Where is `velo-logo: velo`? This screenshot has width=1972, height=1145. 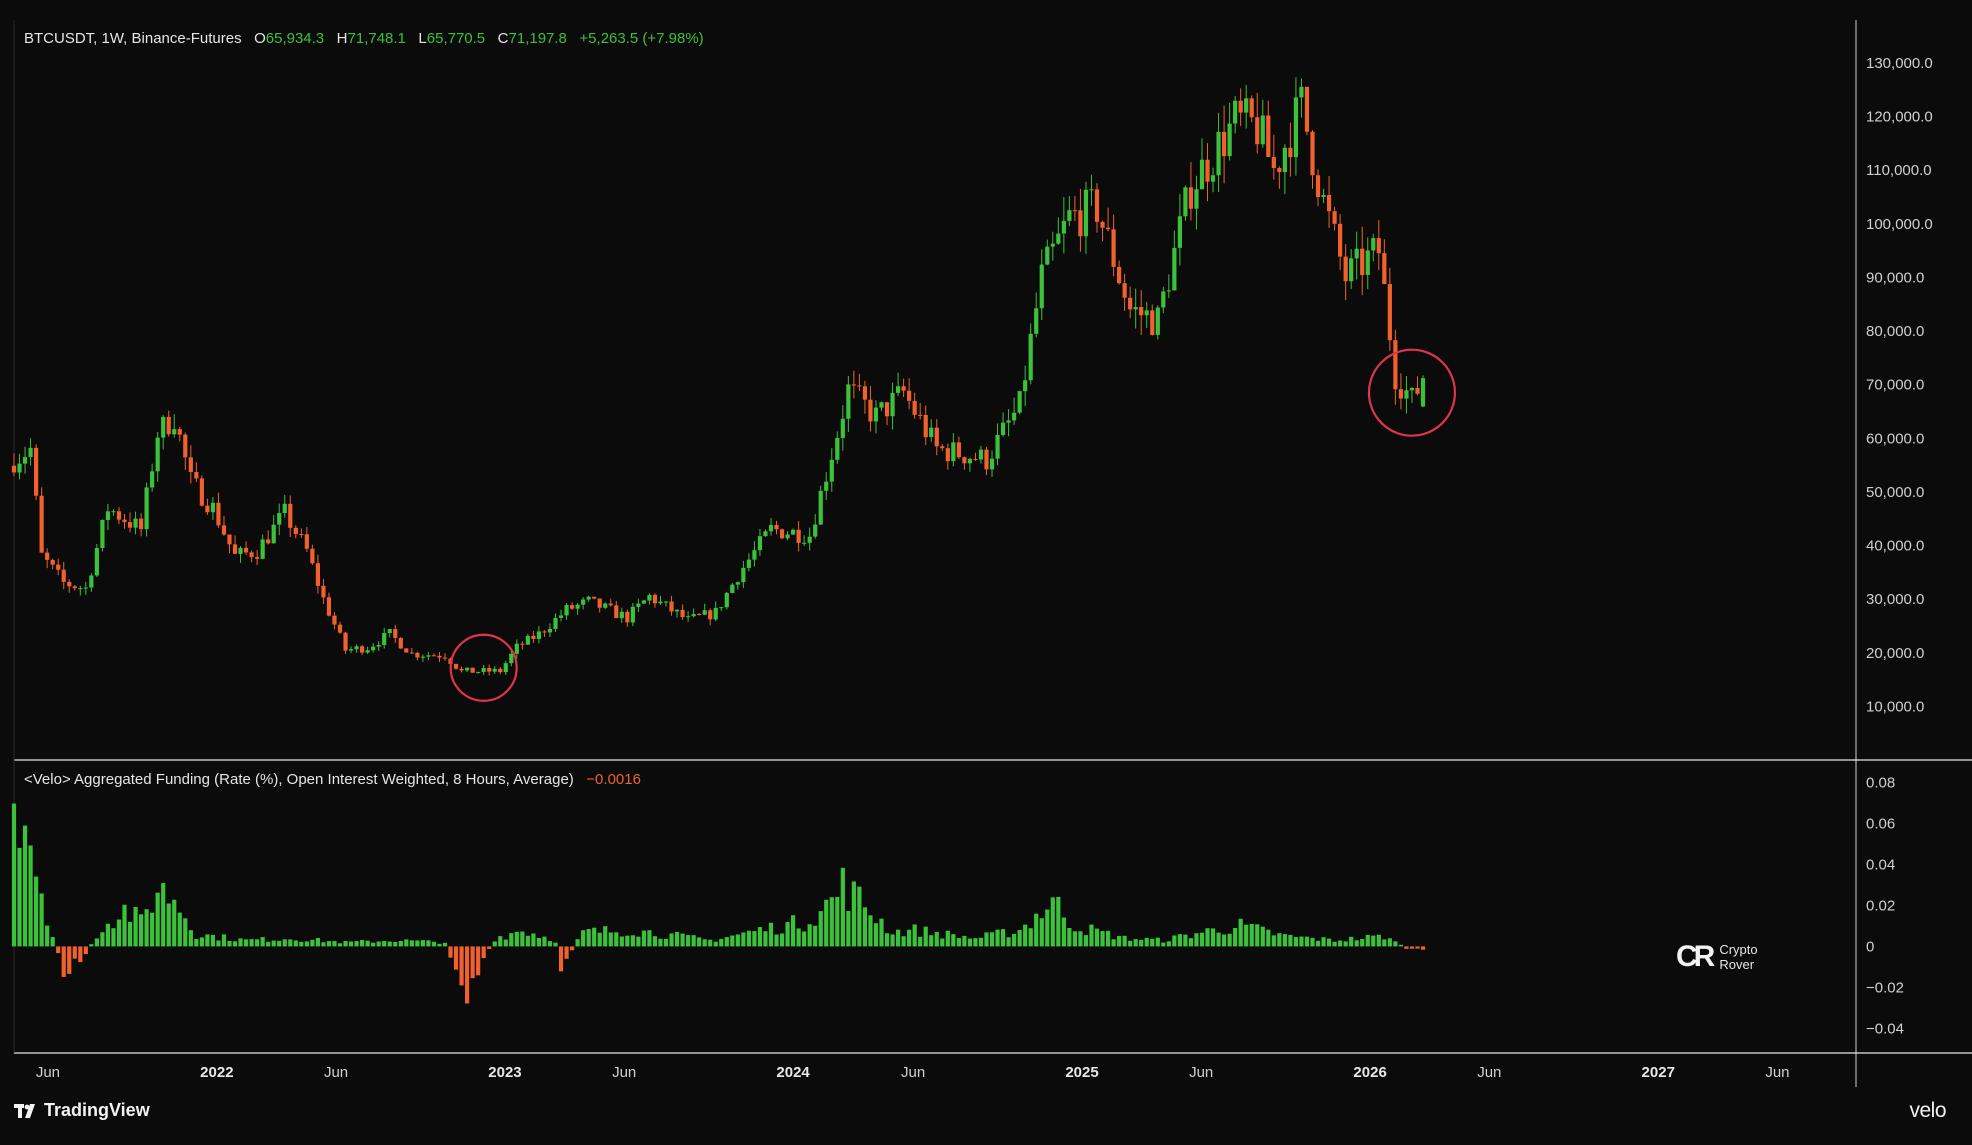
velo-logo: velo is located at coordinates (1927, 1110).